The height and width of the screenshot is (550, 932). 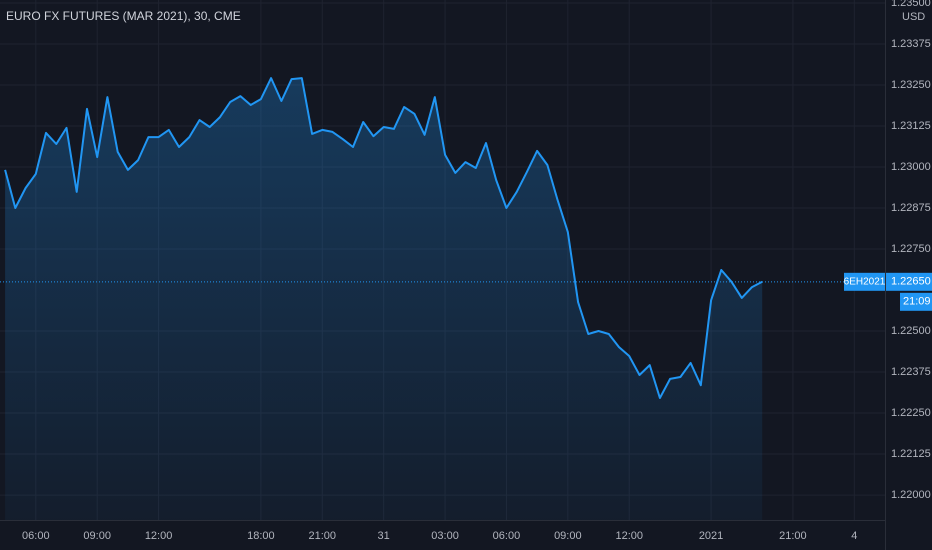 I want to click on y-tick-label: 1.23250, so click(x=911, y=85).